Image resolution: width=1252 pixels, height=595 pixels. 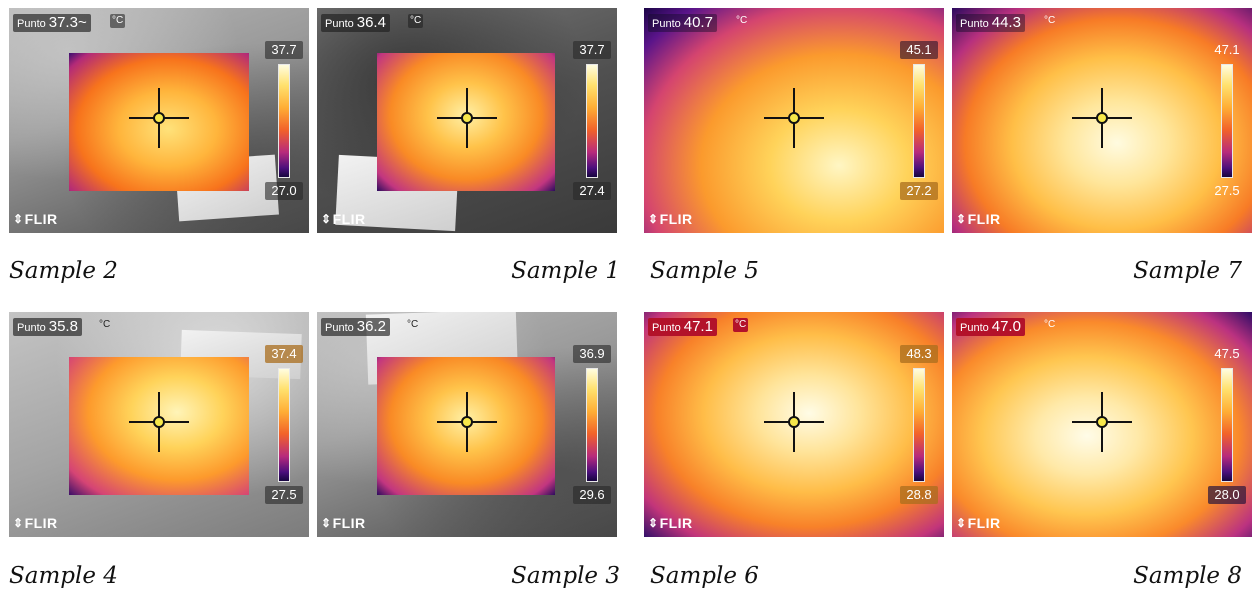 What do you see at coordinates (284, 354) in the screenshot?
I see `scale-max-value: 37.4` at bounding box center [284, 354].